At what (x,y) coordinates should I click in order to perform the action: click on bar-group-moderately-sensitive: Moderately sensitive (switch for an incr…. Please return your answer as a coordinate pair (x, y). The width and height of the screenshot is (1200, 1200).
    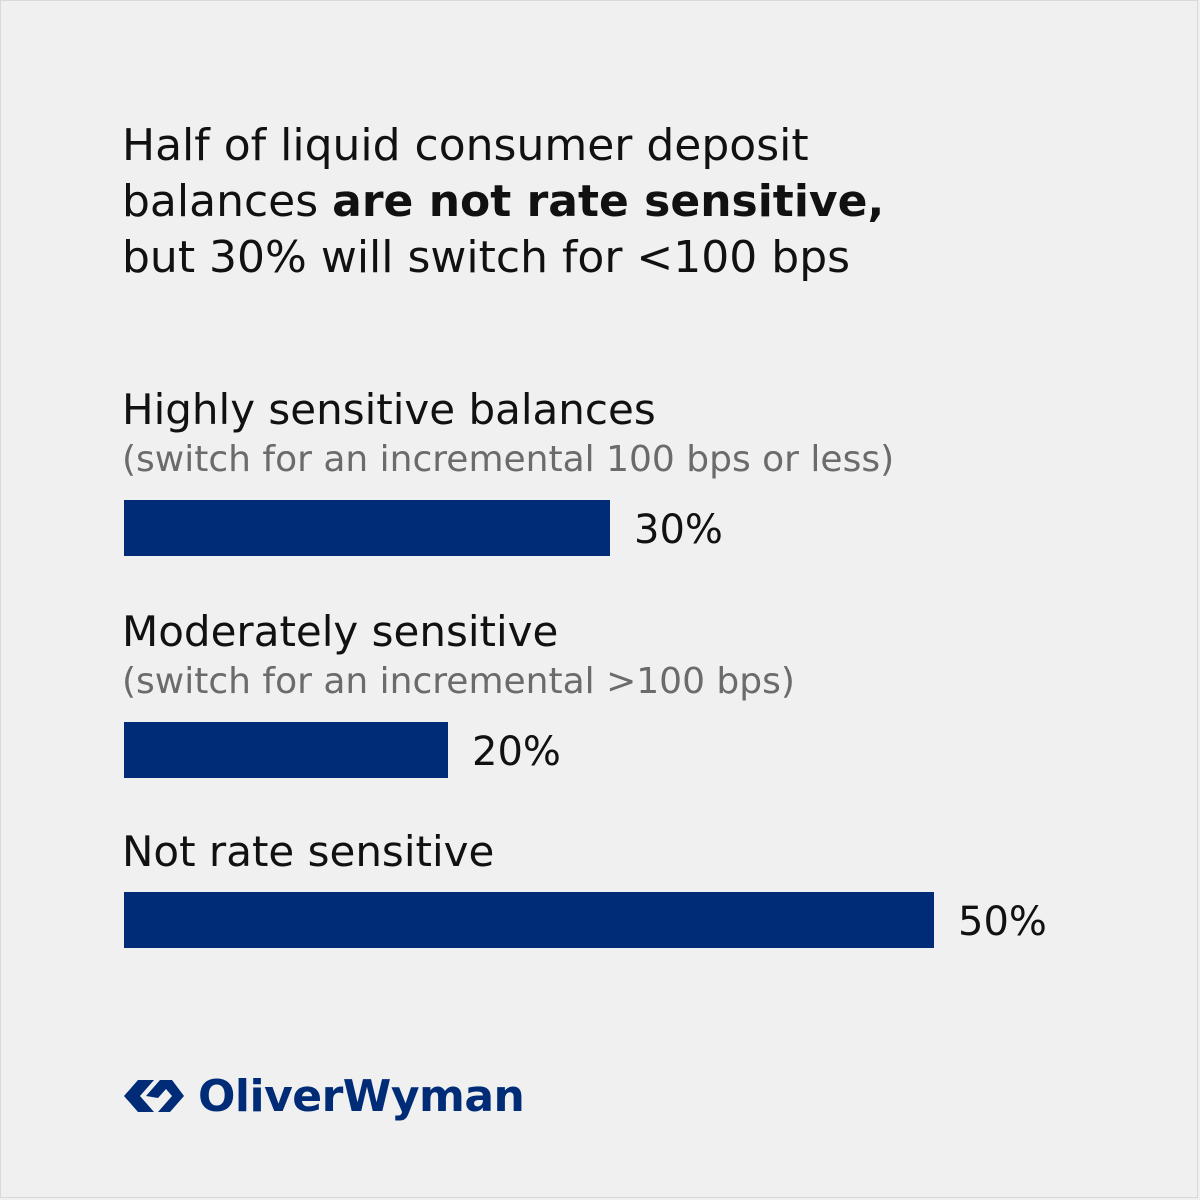
    Looking at the image, I should click on (458, 692).